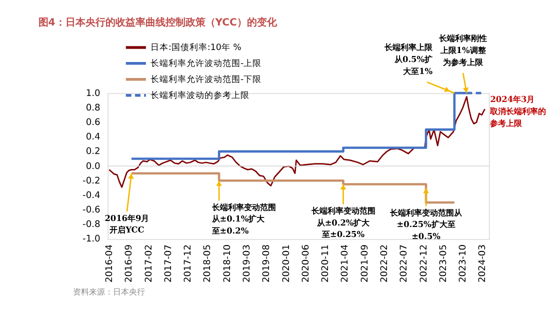 The height and width of the screenshot is (327, 550). Describe the element at coordinates (108, 291) in the screenshot. I see `text: 资料来源：日本央行` at that location.